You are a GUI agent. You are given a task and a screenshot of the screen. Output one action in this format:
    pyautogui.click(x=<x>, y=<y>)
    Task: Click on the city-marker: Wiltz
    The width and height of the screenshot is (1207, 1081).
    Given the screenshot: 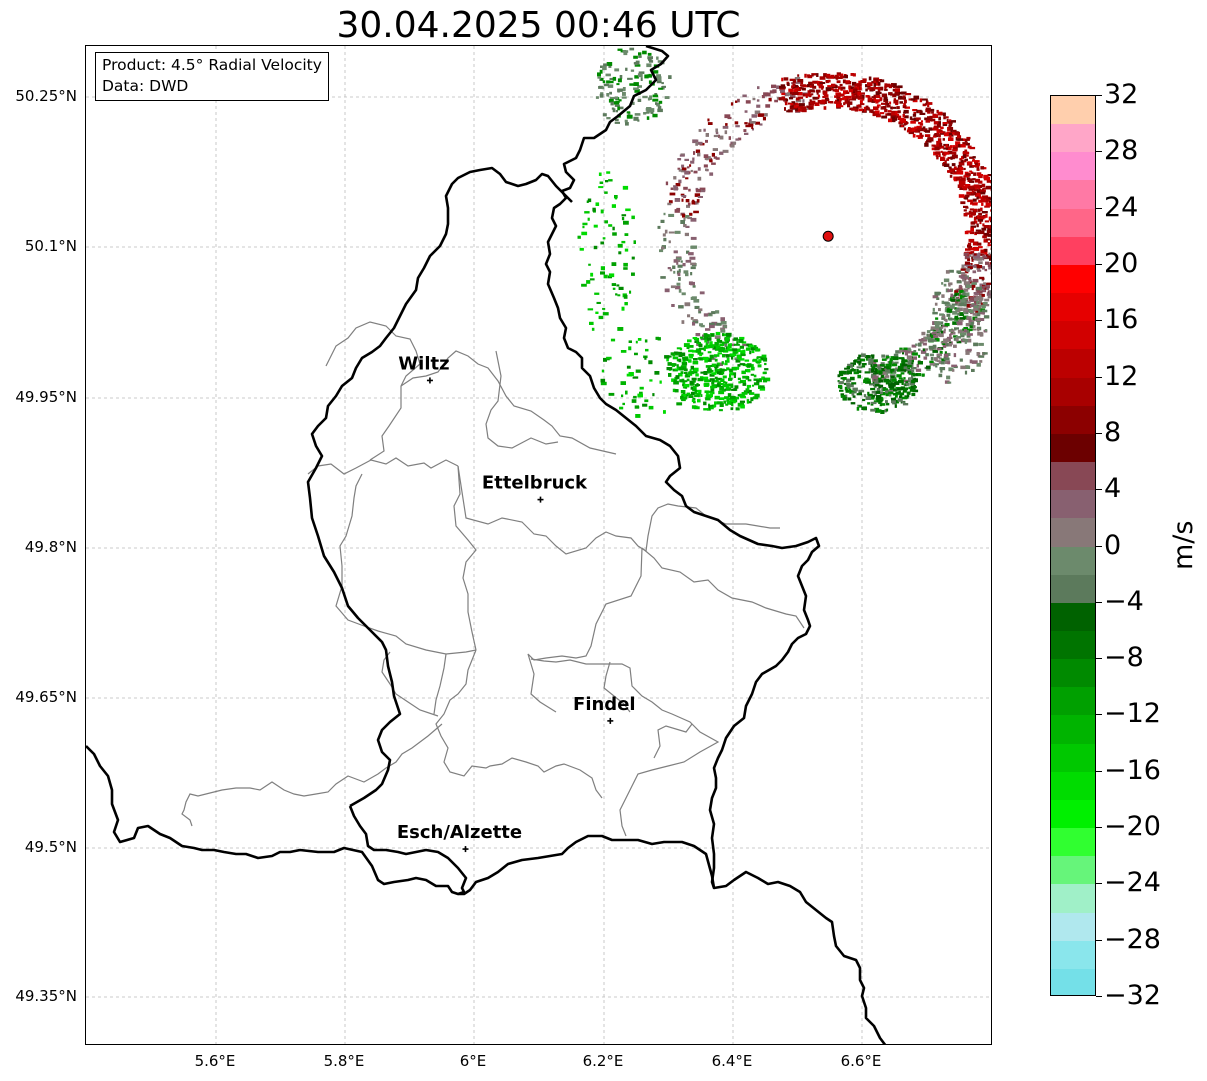 What is the action you would take?
    pyautogui.click(x=424, y=368)
    